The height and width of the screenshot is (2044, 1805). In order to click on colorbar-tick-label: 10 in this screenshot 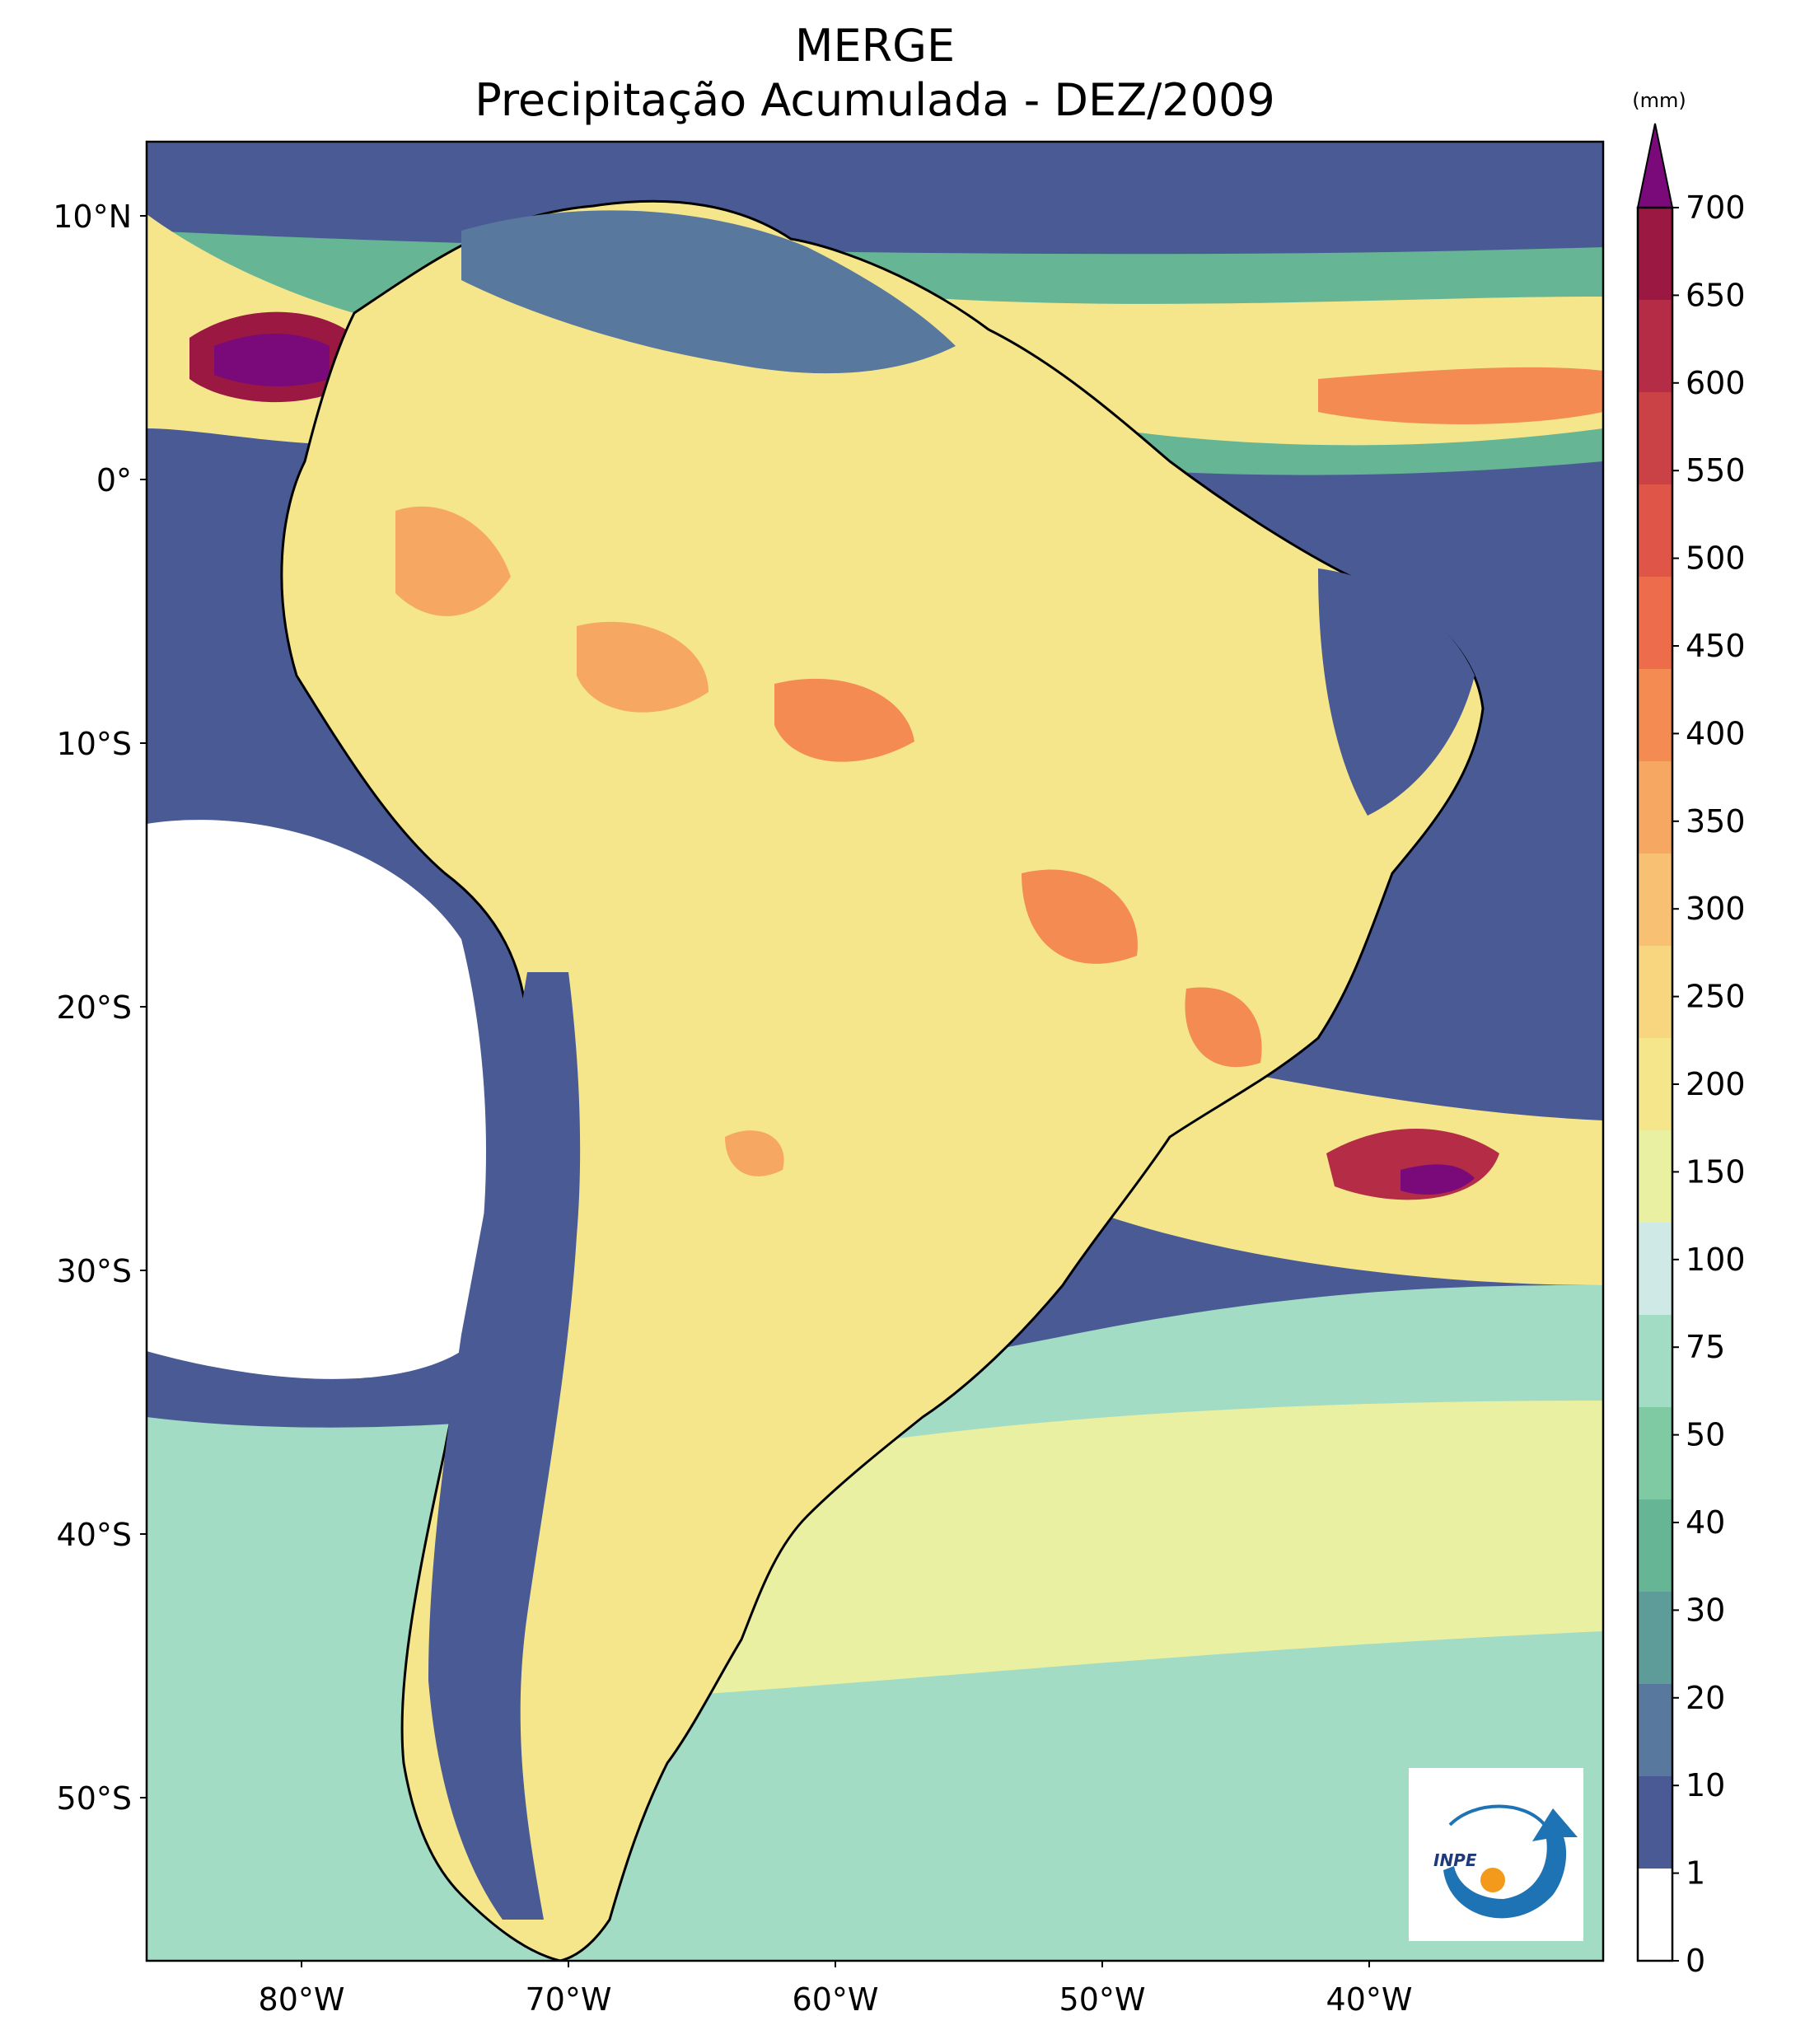, I will do `click(1706, 1785)`.